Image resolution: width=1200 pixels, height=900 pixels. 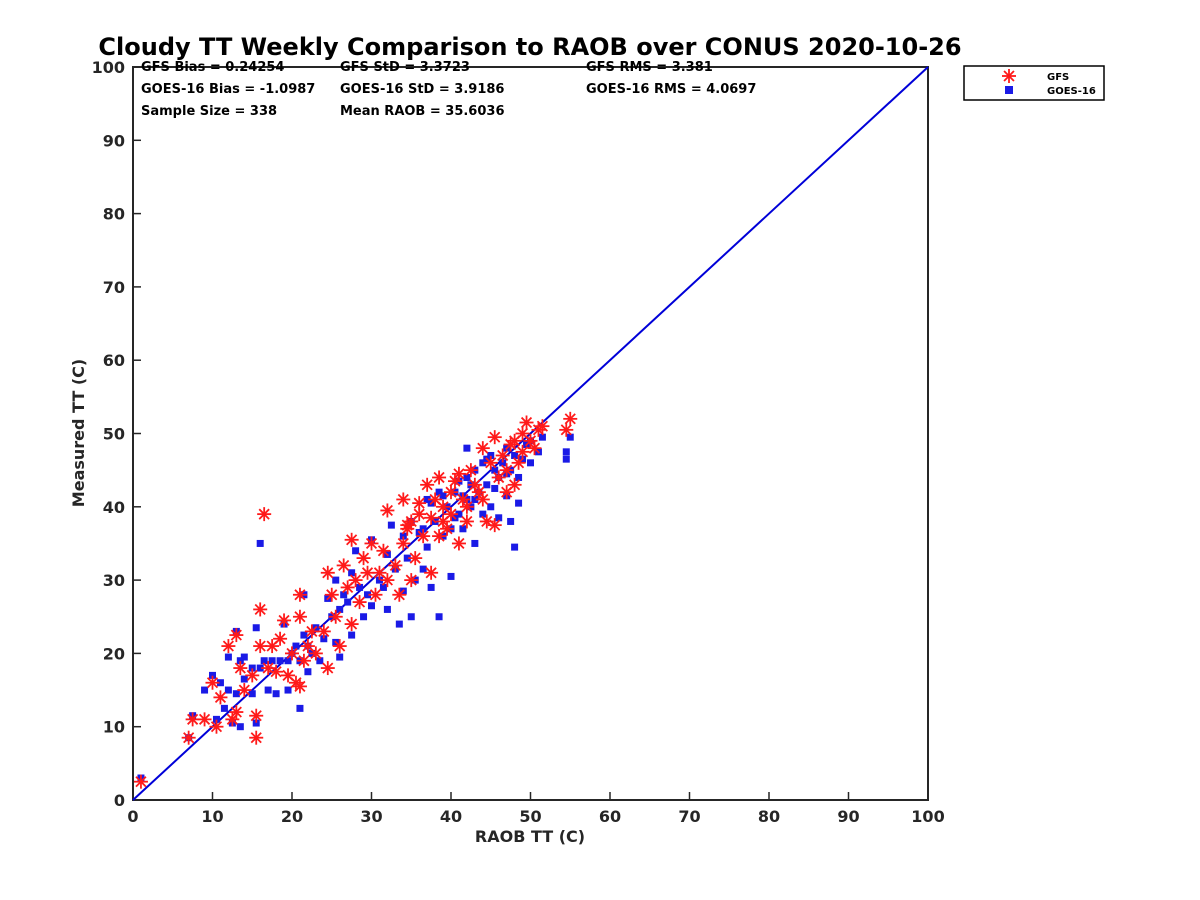 What do you see at coordinates (1058, 77) in the screenshot?
I see `legend-label: GFS` at bounding box center [1058, 77].